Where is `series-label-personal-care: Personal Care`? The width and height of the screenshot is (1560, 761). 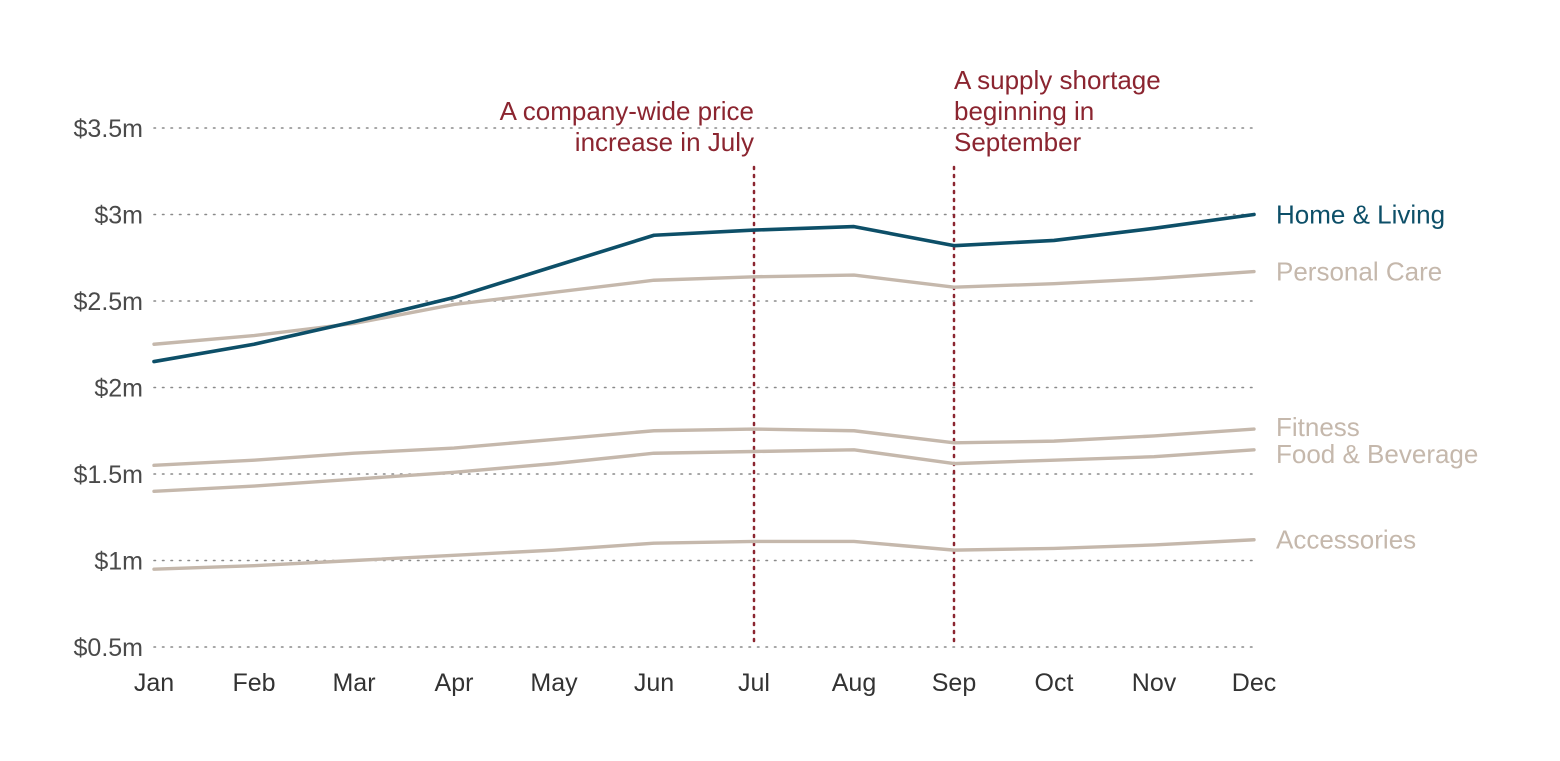
series-label-personal-care: Personal Care is located at coordinates (1359, 272).